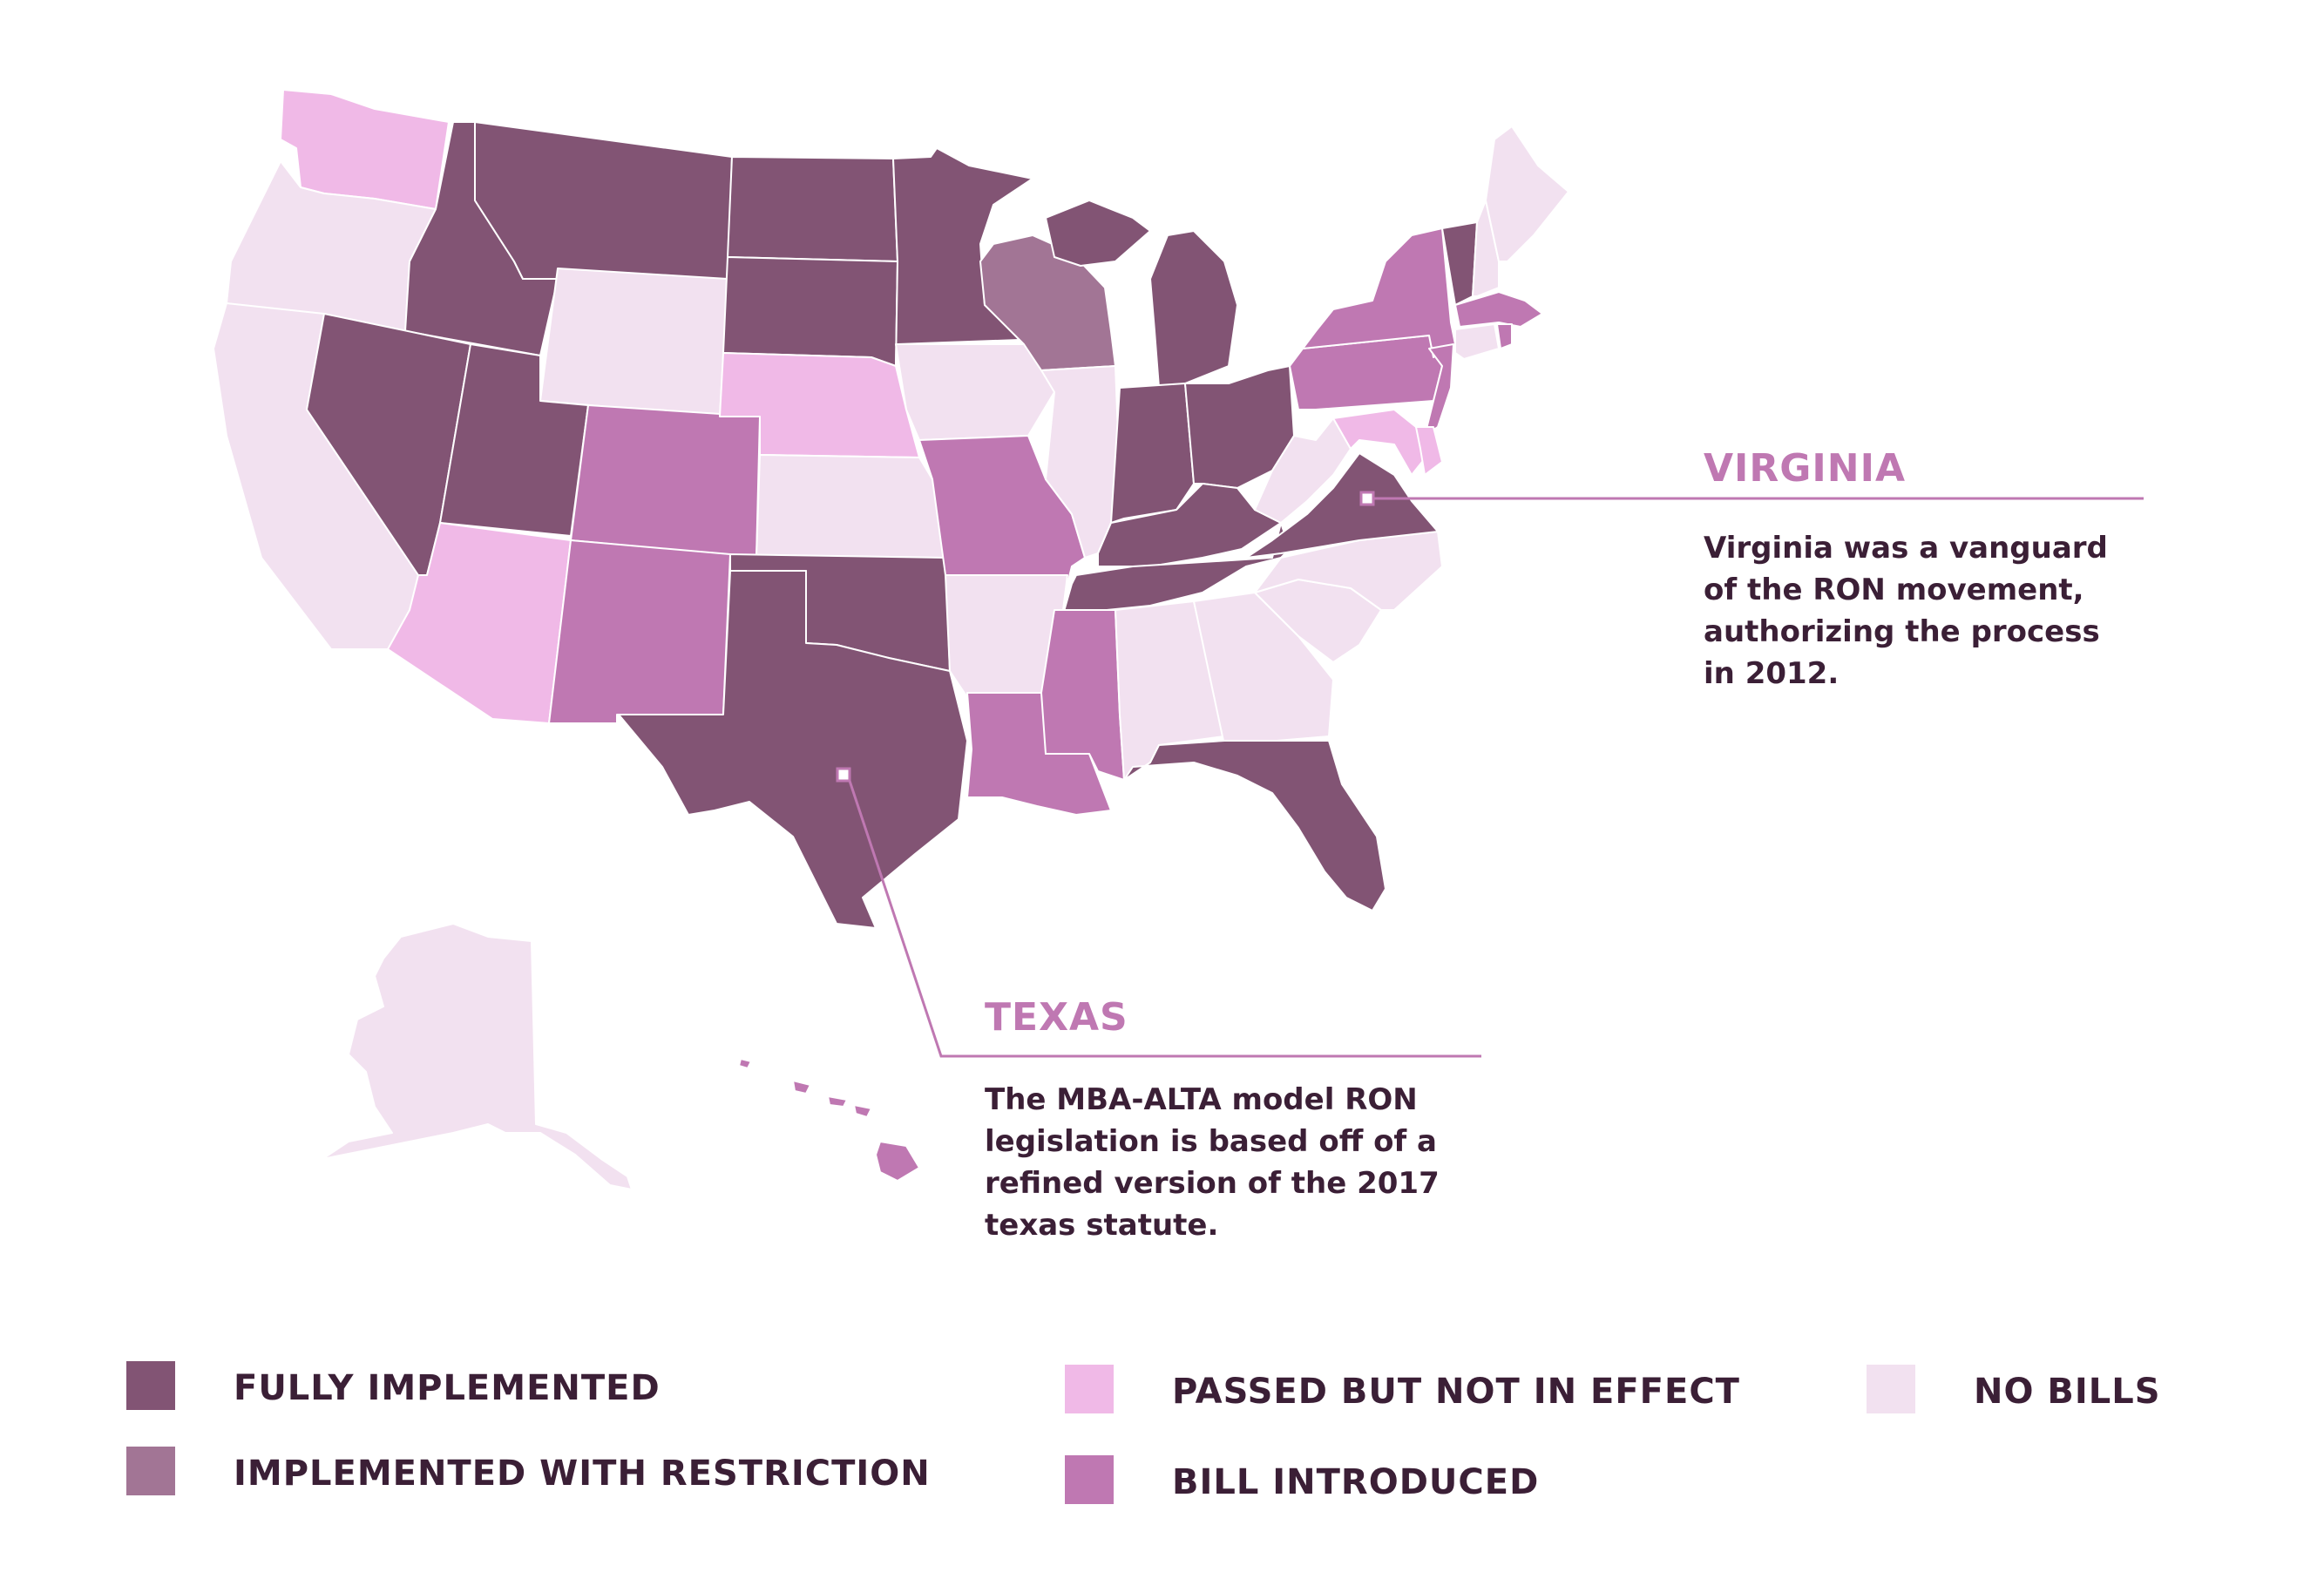  What do you see at coordinates (1349, 571) in the screenshot?
I see `state-NC` at bounding box center [1349, 571].